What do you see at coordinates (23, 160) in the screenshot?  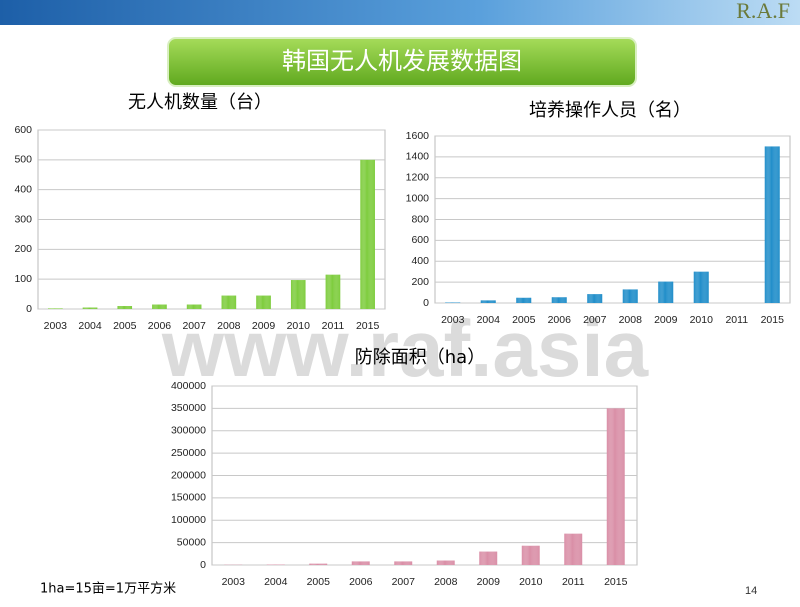 I see `y-tick-label: 500` at bounding box center [23, 160].